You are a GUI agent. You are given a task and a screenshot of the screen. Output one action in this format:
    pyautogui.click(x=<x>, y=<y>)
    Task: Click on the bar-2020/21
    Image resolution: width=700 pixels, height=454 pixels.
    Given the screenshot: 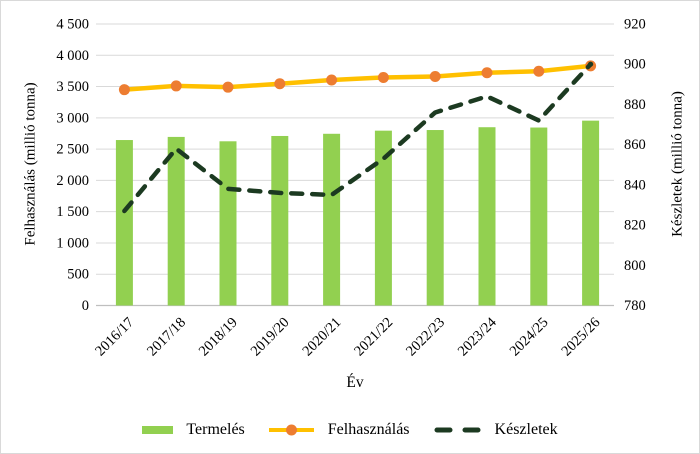 What is the action you would take?
    pyautogui.click(x=332, y=219)
    